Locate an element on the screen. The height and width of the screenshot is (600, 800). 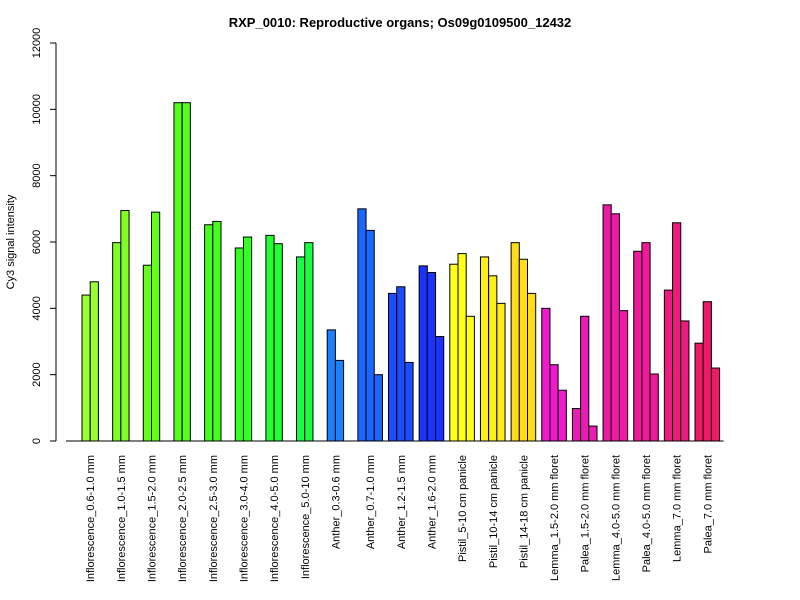
category-label: Lemma_7.0 mm floret is located at coordinates (678, 508).